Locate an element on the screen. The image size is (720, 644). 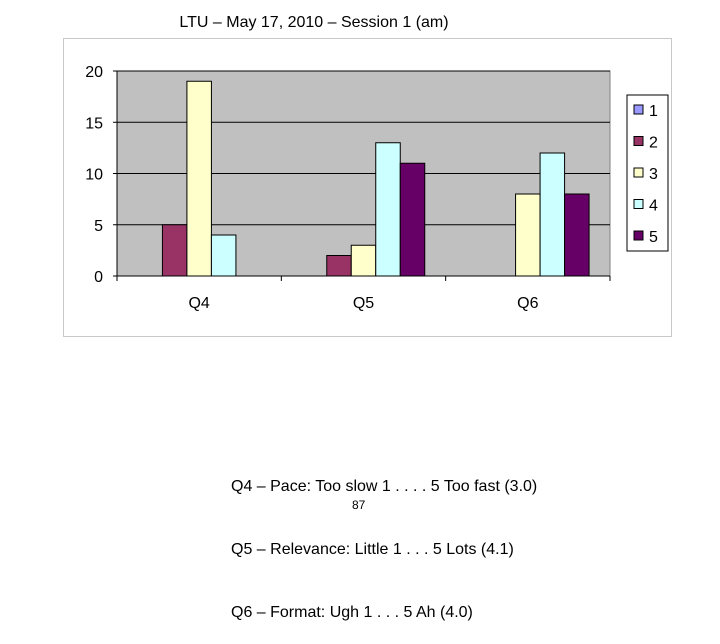
y-tick-label: 10 is located at coordinates (94, 175).